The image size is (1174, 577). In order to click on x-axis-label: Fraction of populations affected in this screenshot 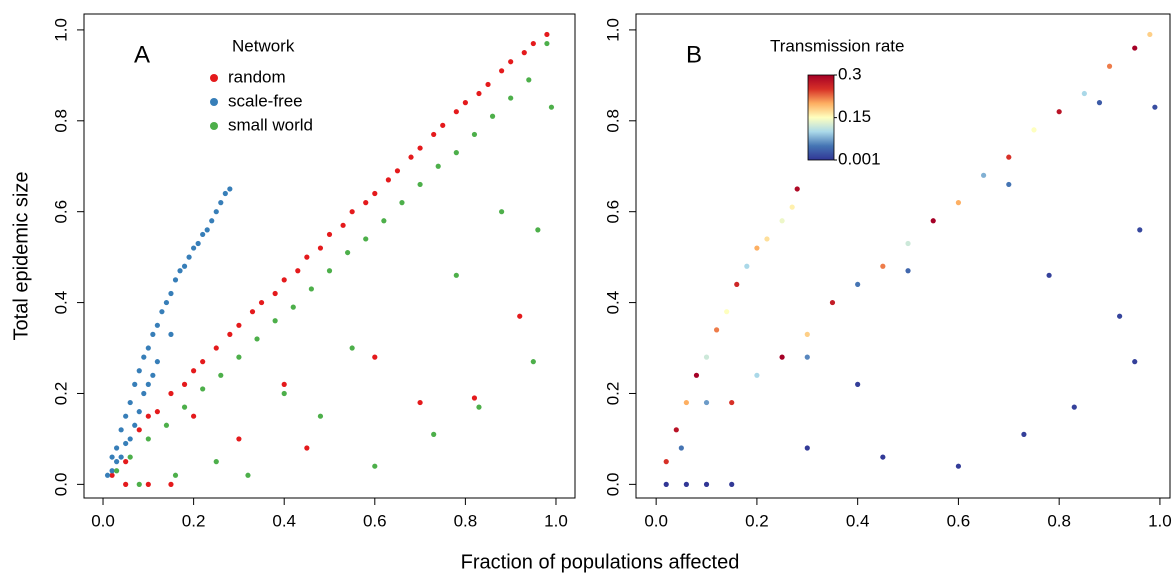, I will do `click(600, 562)`.